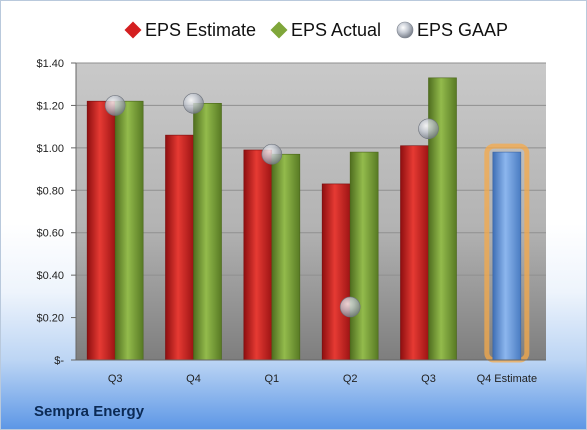  Describe the element at coordinates (193, 379) in the screenshot. I see `x-tick-label: Q4` at that location.